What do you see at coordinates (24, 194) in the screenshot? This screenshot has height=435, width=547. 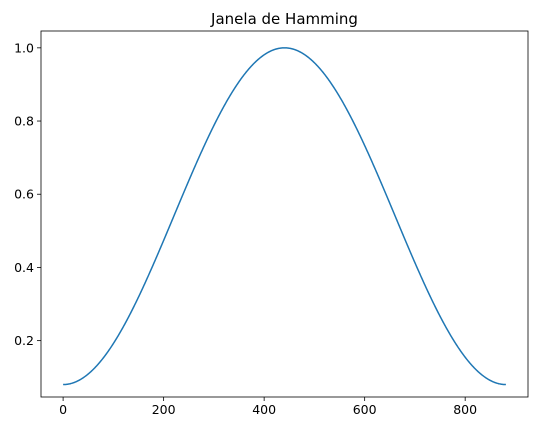 I see `y-tick-label: 0.6` at bounding box center [24, 194].